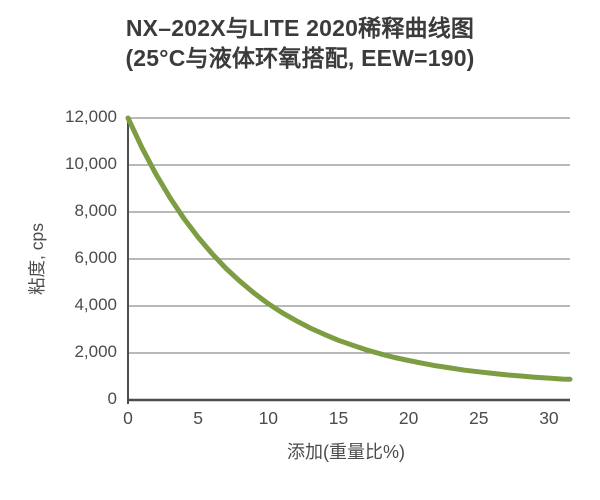 Image resolution: width=600 pixels, height=500 pixels. Describe the element at coordinates (37, 259) in the screenshot. I see `y-axis-title: 粘度, cps` at that location.